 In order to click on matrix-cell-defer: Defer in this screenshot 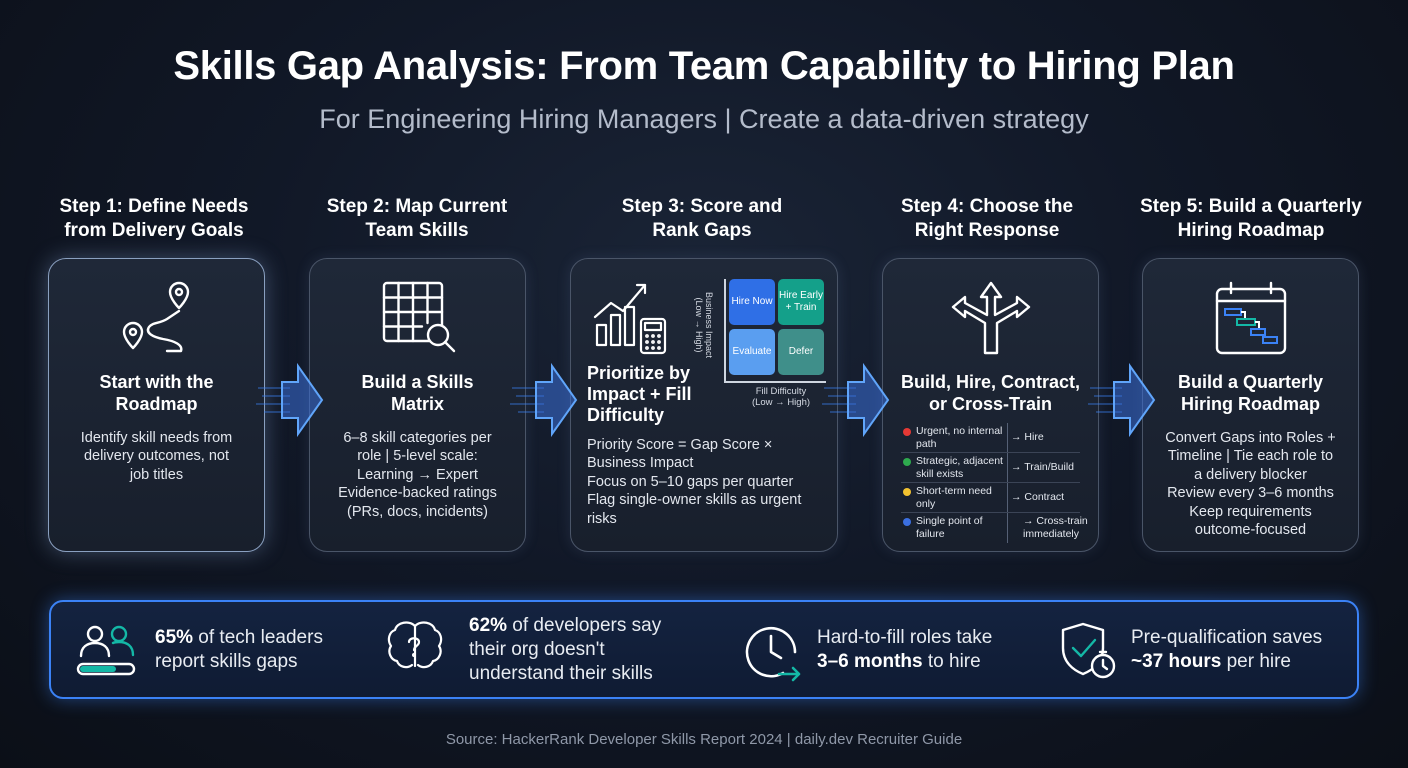, I will do `click(801, 352)`.